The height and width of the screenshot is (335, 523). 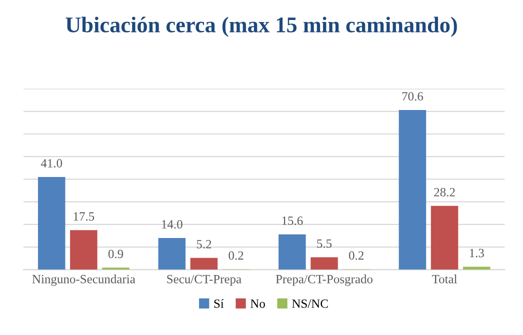 What do you see at coordinates (292, 220) in the screenshot?
I see `data-label: 15.6` at bounding box center [292, 220].